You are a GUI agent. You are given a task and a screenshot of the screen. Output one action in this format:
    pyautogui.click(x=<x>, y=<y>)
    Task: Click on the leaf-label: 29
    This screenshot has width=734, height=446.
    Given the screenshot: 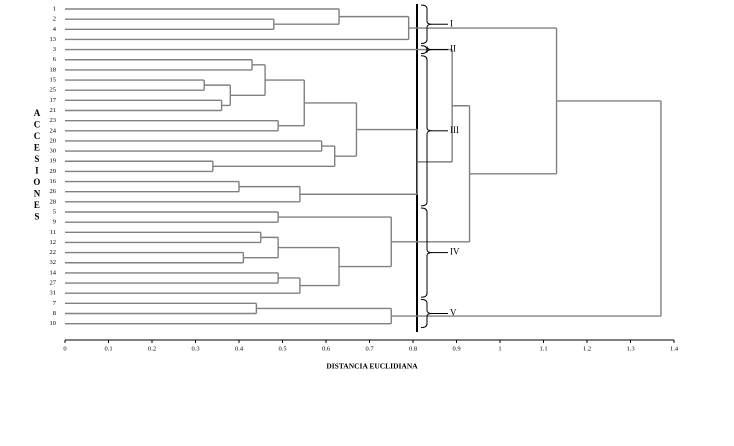 What is the action you would take?
    pyautogui.click(x=53, y=171)
    